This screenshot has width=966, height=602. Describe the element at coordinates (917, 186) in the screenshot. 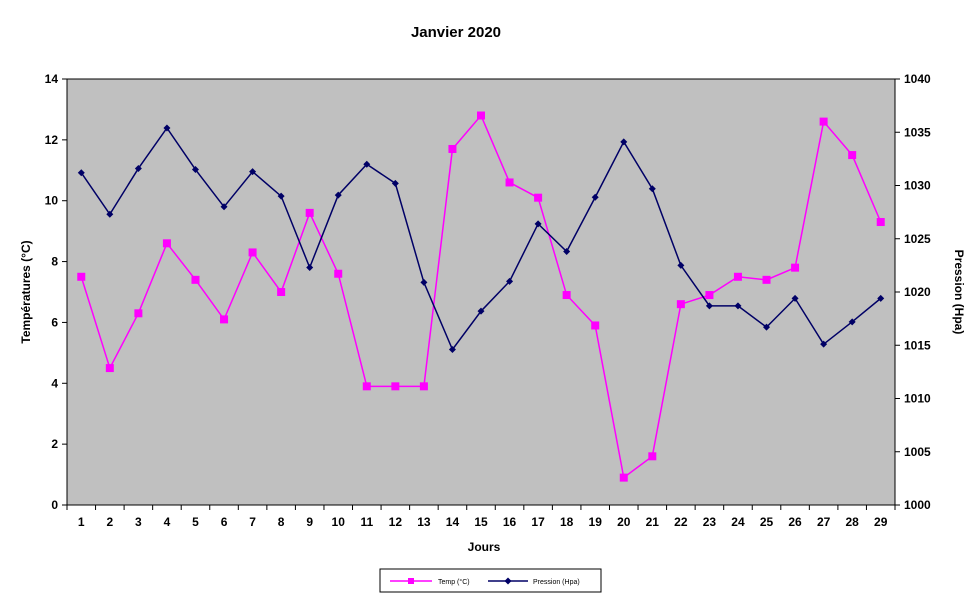

I see `right-tick-label: 1030` at that location.